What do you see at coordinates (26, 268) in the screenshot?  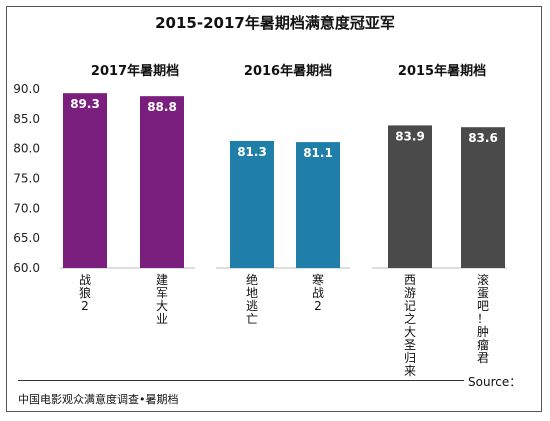 I see `y-tick-label: 60.0` at bounding box center [26, 268].